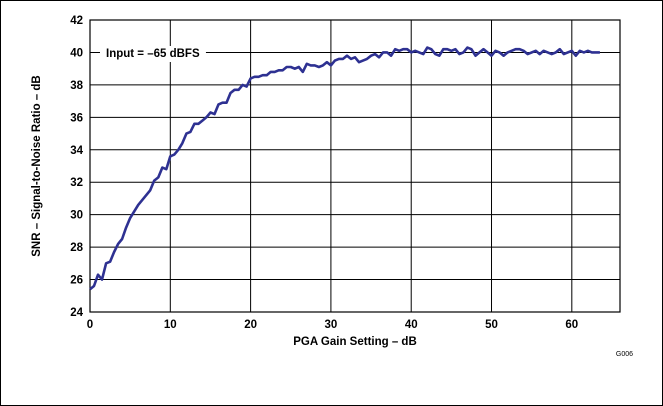 The width and height of the screenshot is (663, 406). I want to click on annotation-background, so click(153, 54).